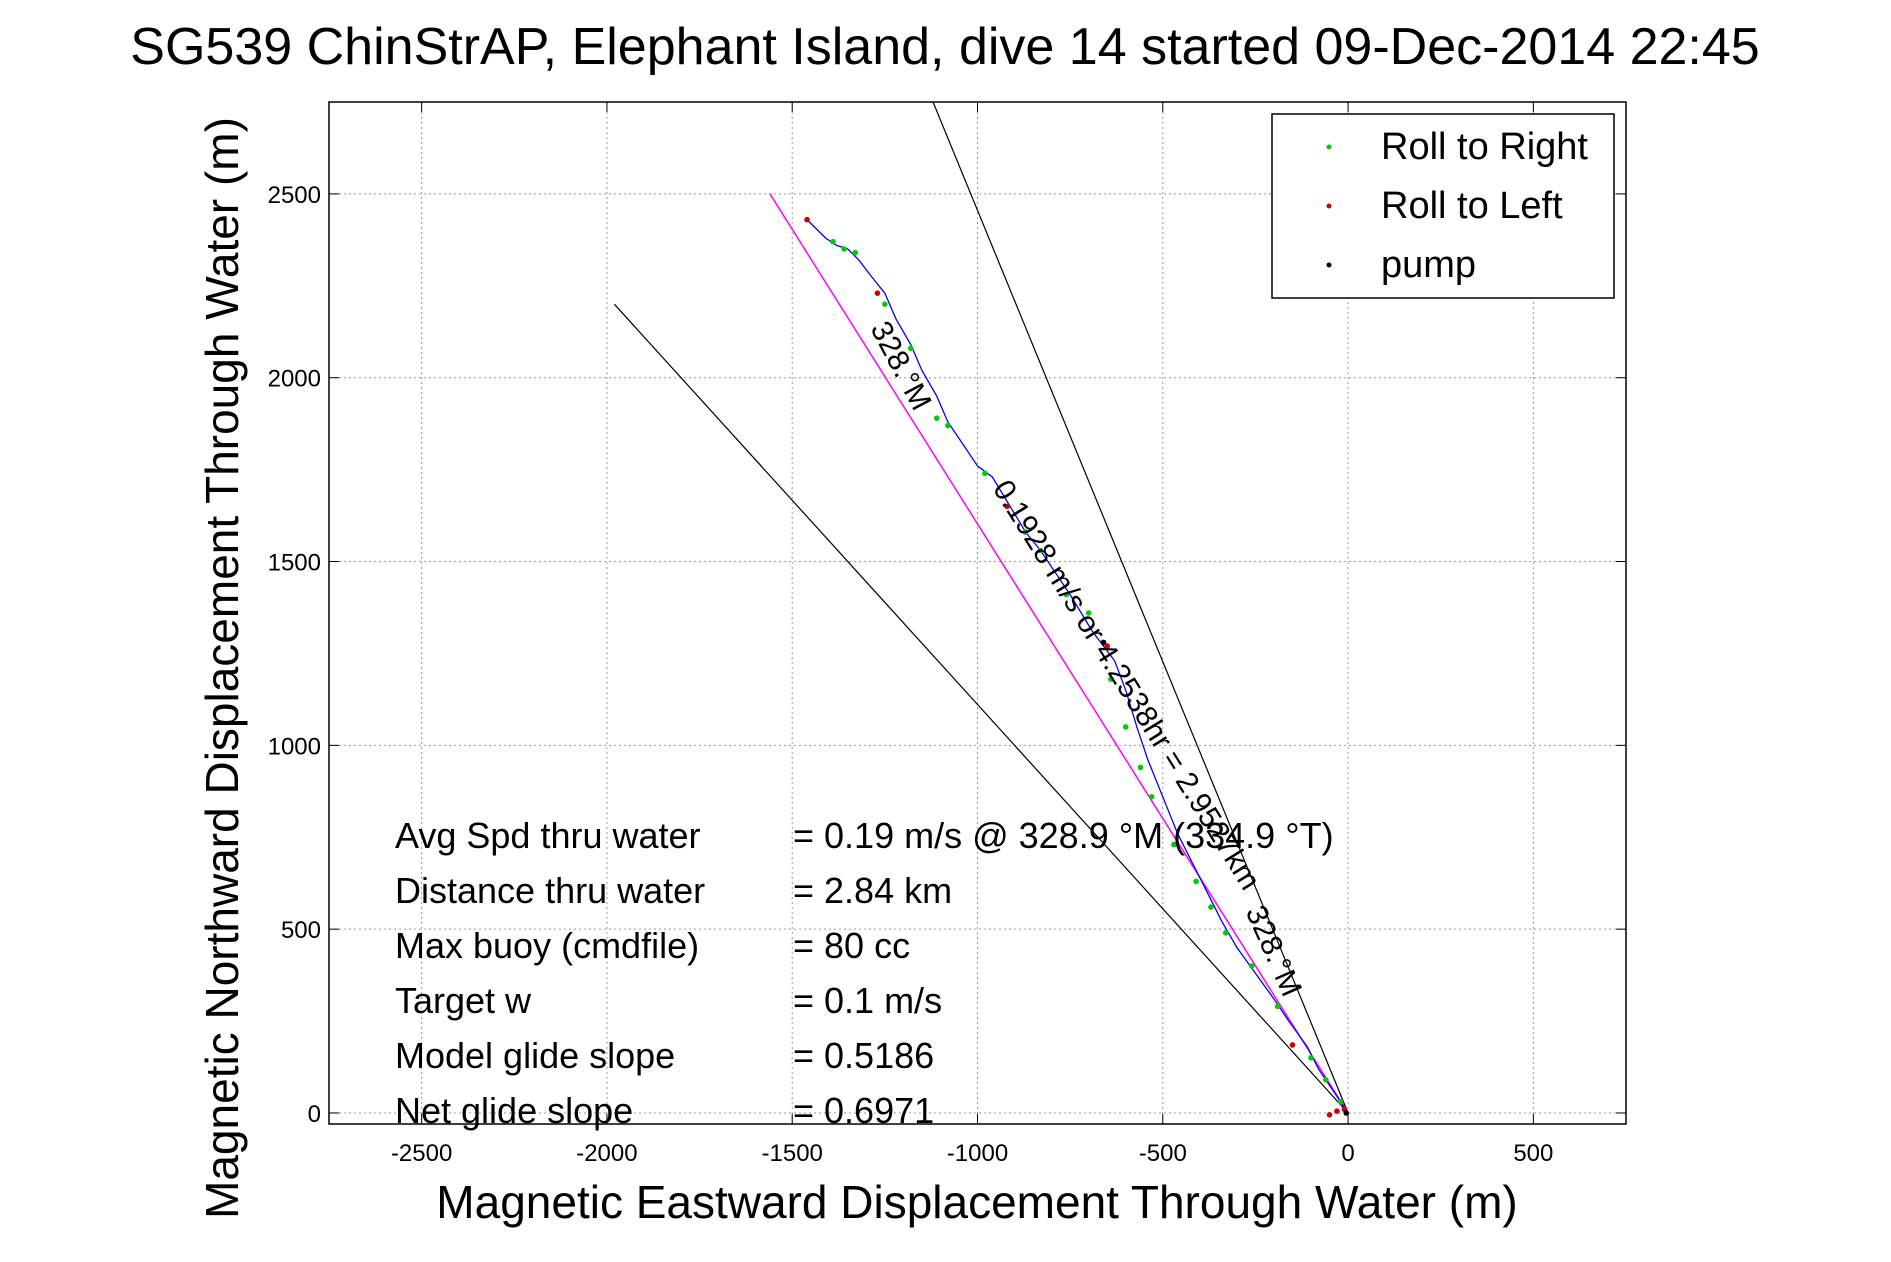 This screenshot has height=1262, width=1891. Describe the element at coordinates (1484, 147) in the screenshot. I see `legend-label: Roll to Right` at that location.